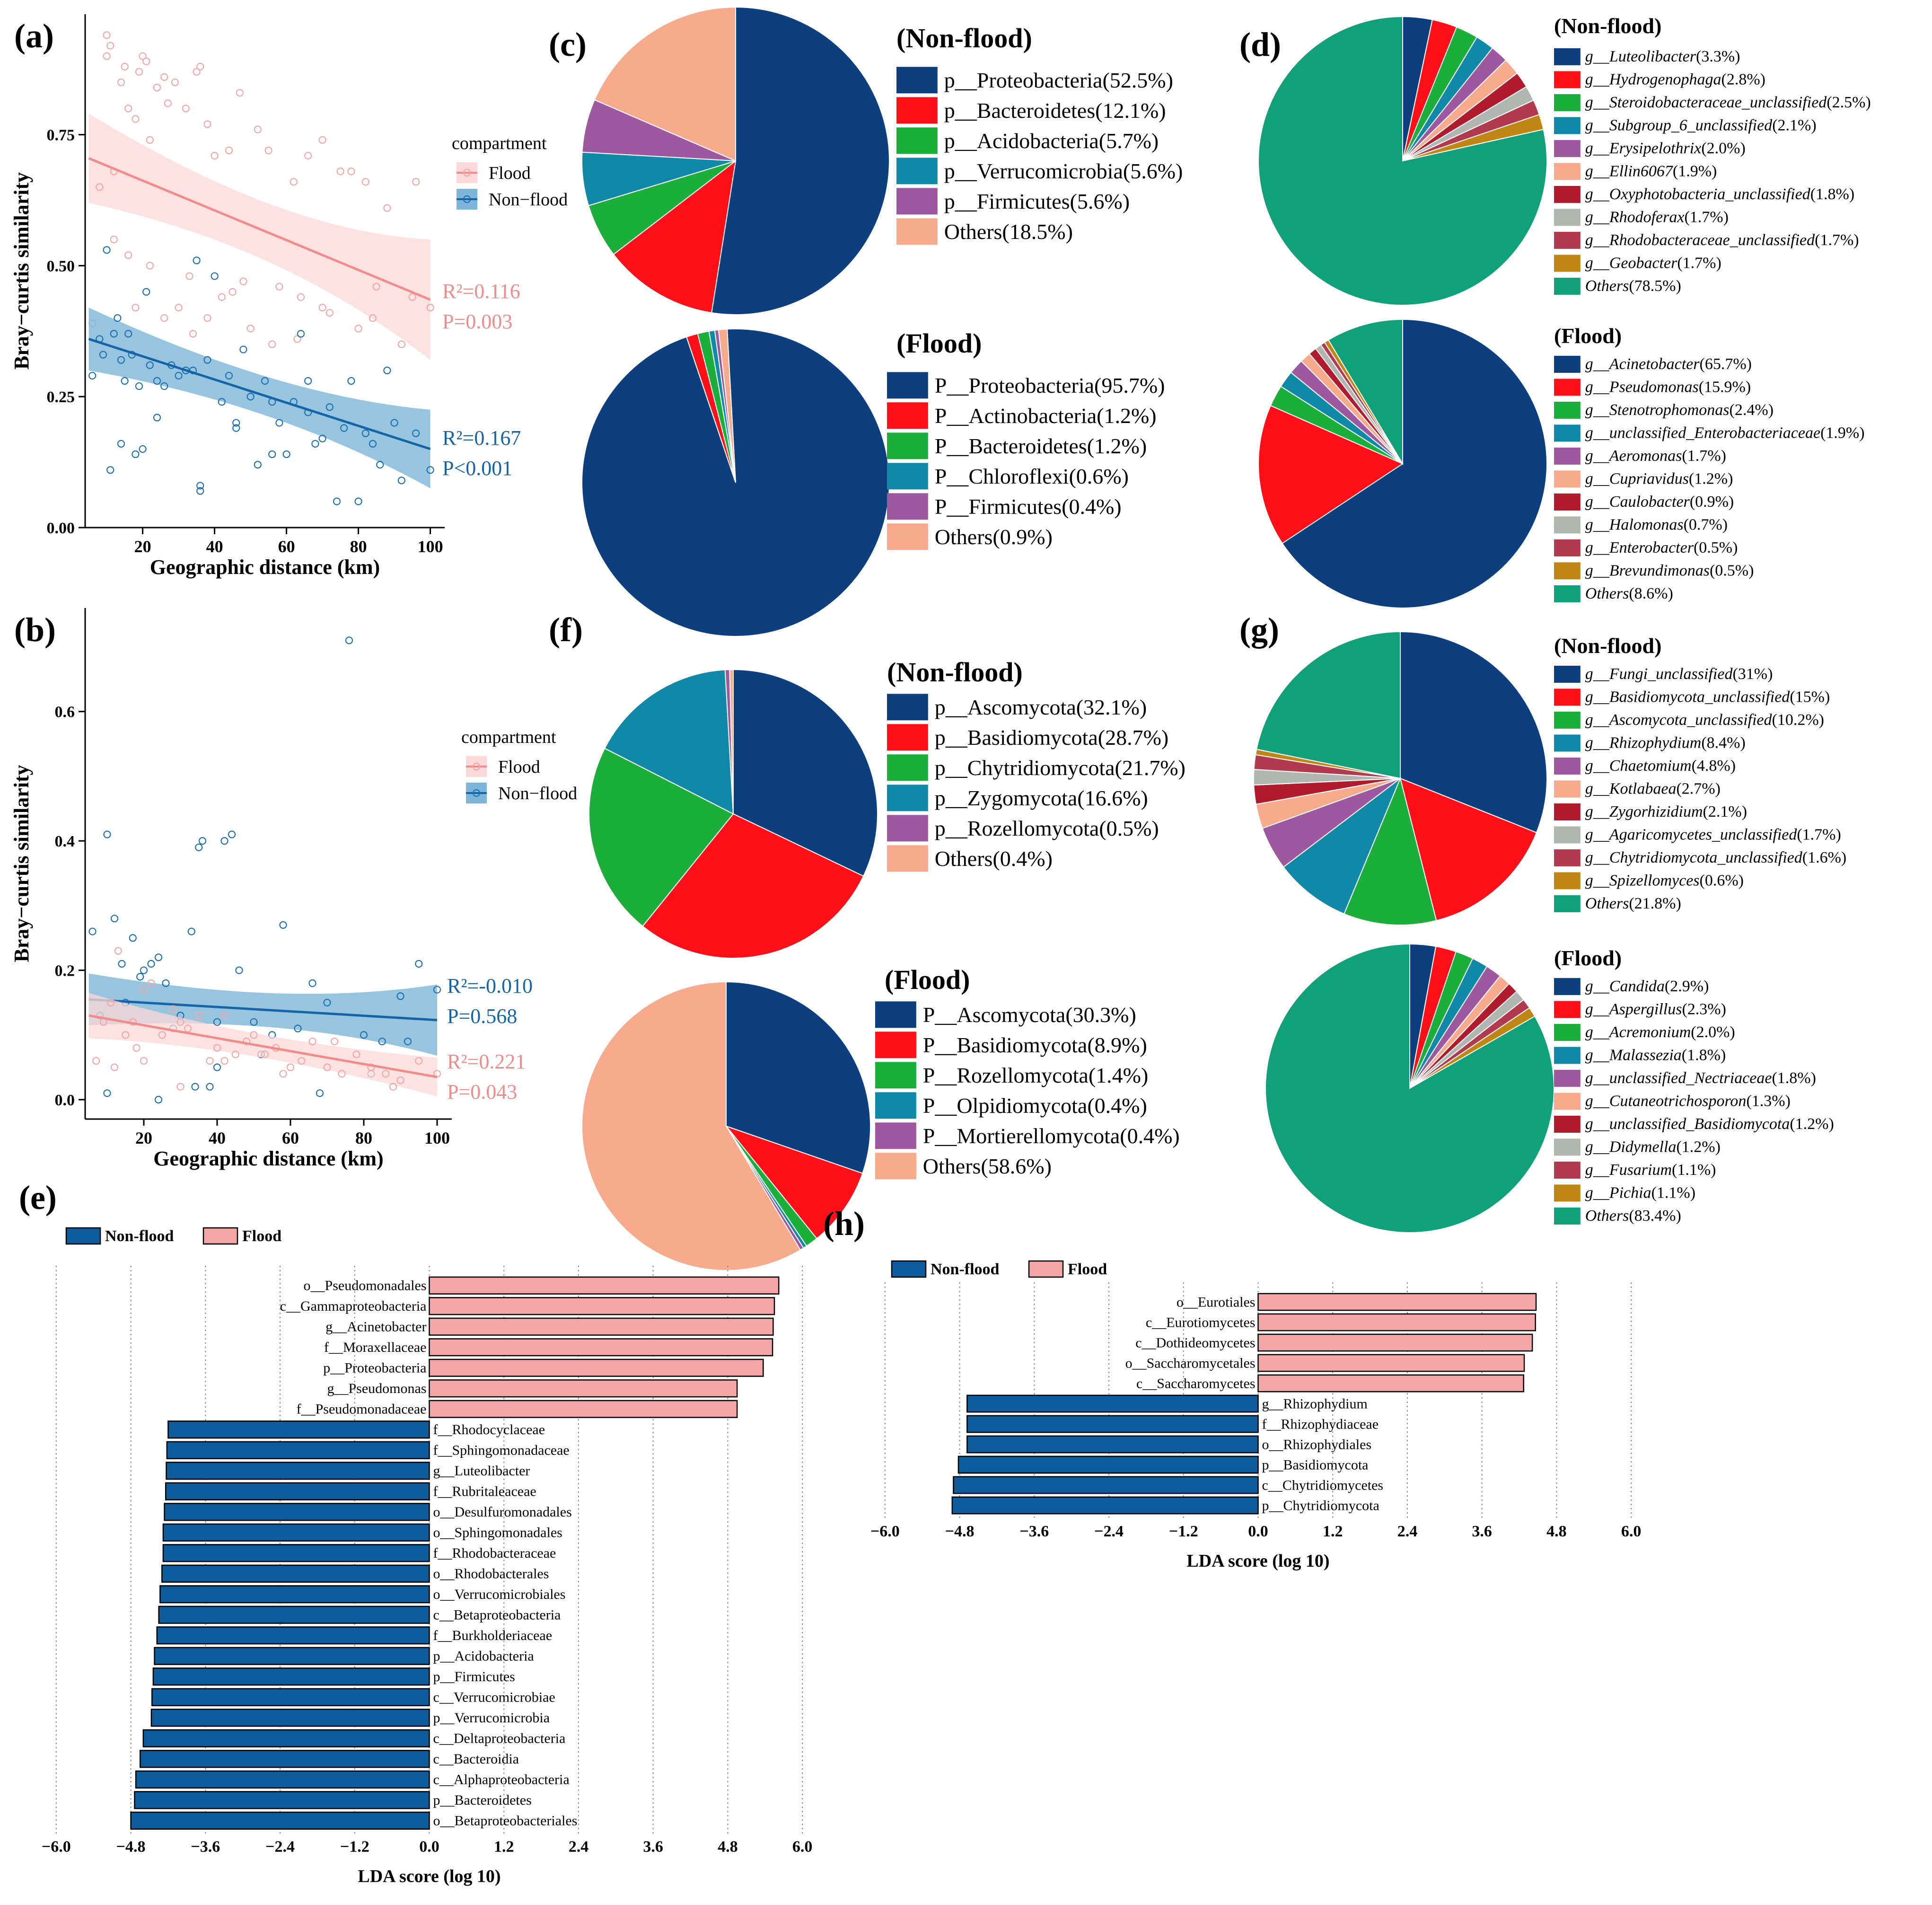  I want to click on x-tick-label: −1.2, so click(354, 1847).